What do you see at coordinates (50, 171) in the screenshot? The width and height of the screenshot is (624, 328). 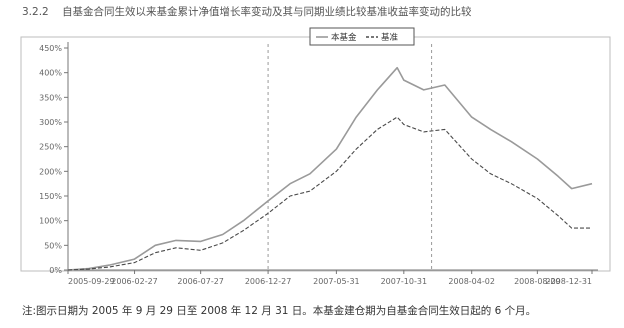 I see `y-tick-label: 200%` at bounding box center [50, 171].